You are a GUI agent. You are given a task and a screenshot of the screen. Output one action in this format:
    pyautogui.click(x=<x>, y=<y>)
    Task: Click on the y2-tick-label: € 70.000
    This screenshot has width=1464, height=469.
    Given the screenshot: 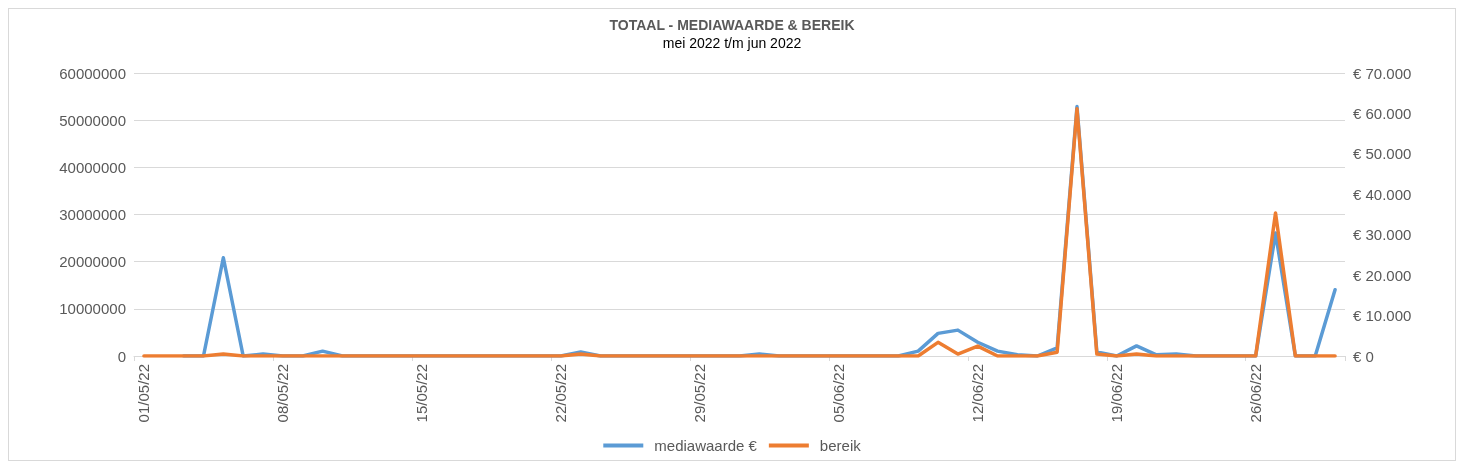 What is the action you would take?
    pyautogui.click(x=1382, y=73)
    